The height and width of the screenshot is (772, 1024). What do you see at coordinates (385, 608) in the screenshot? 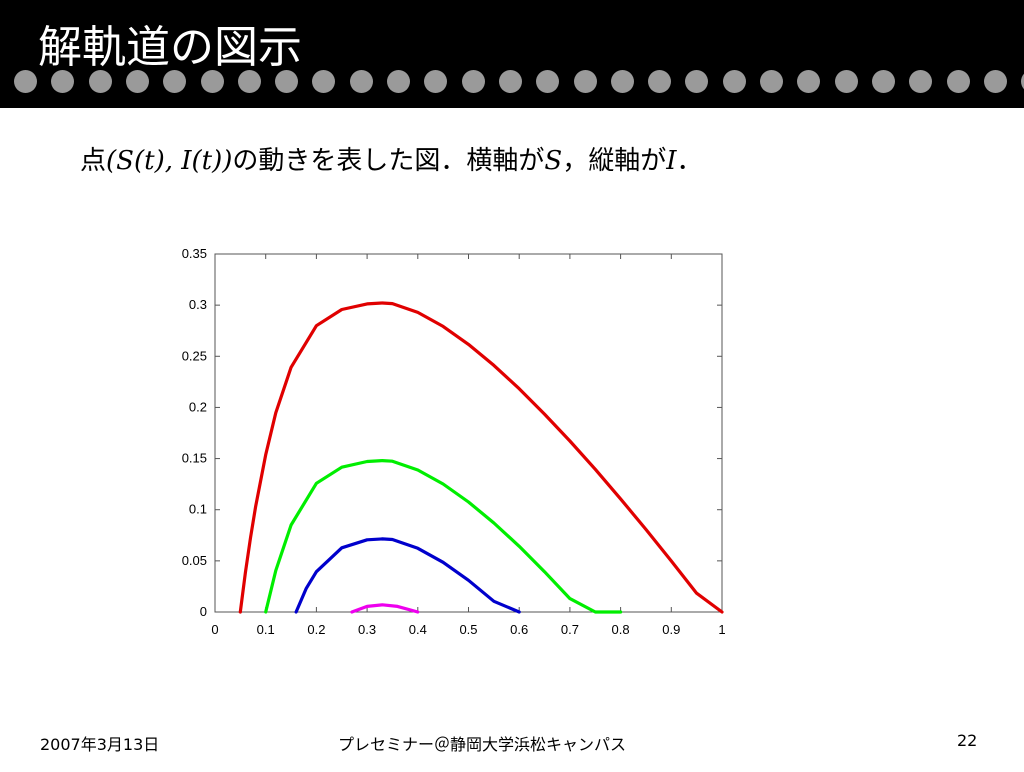
I see `series-magenta` at bounding box center [385, 608].